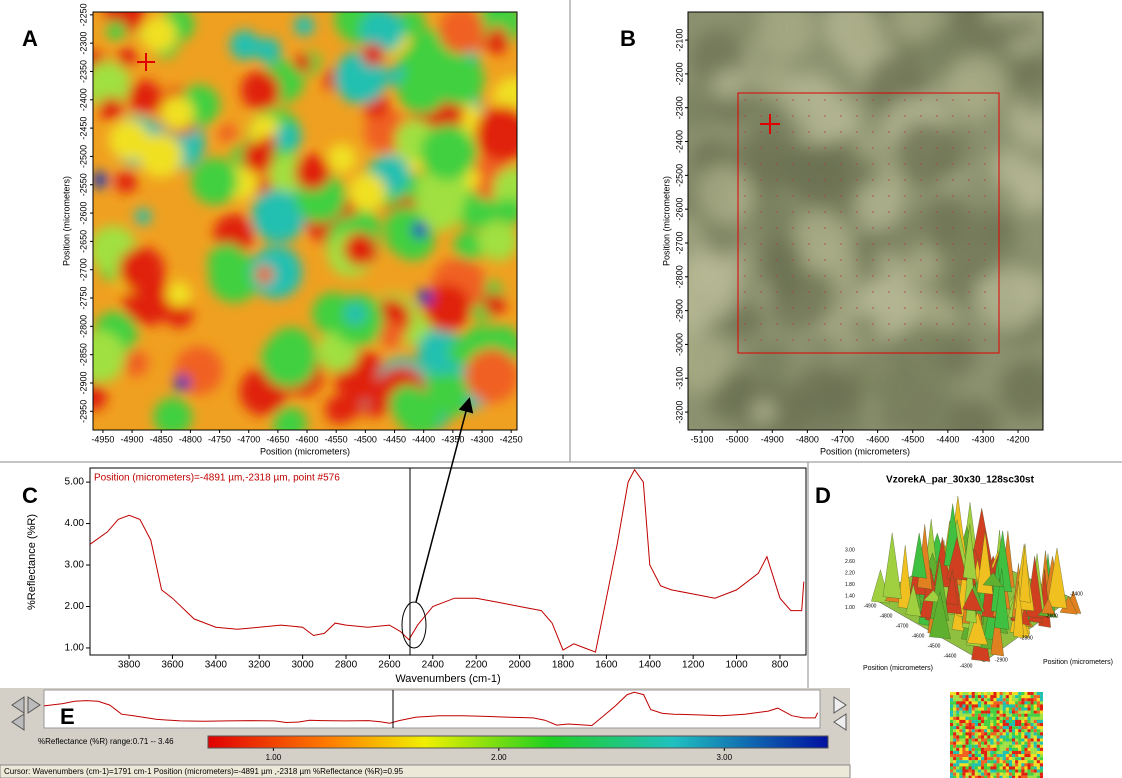 The image size is (1122, 778). Describe the element at coordinates (26, 713) in the screenshot. I see `nav-left` at that location.